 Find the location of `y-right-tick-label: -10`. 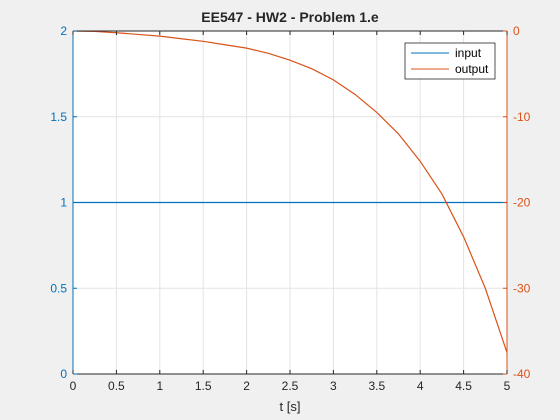

y-right-tick-label: -10 is located at coordinates (522, 117).